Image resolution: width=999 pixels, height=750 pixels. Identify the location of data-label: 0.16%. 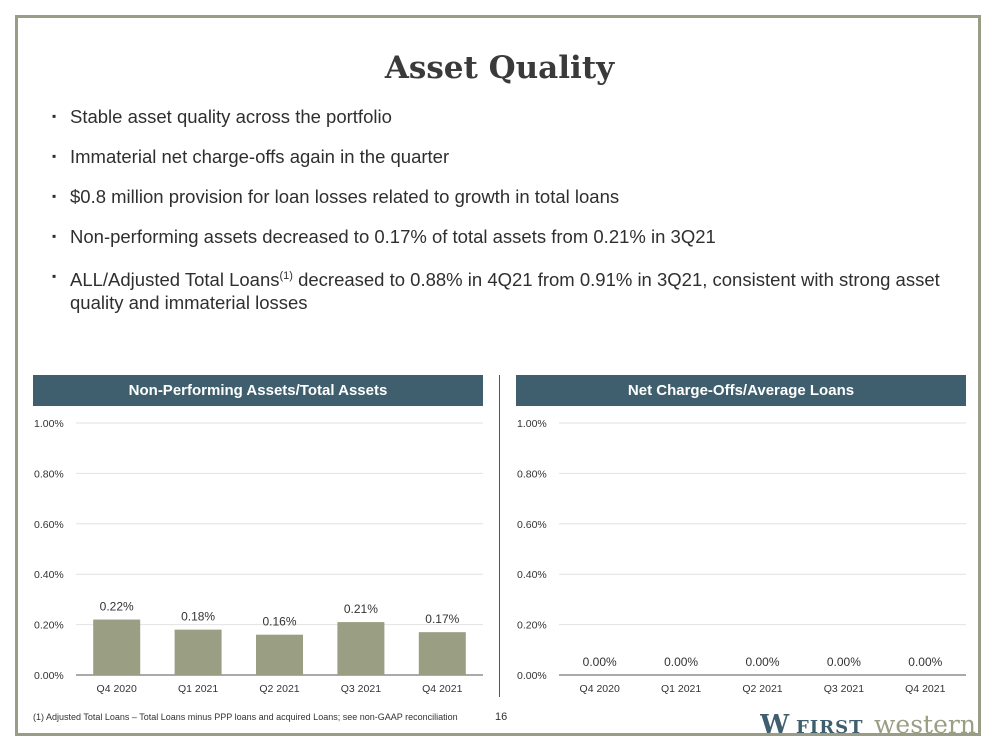
(279, 622).